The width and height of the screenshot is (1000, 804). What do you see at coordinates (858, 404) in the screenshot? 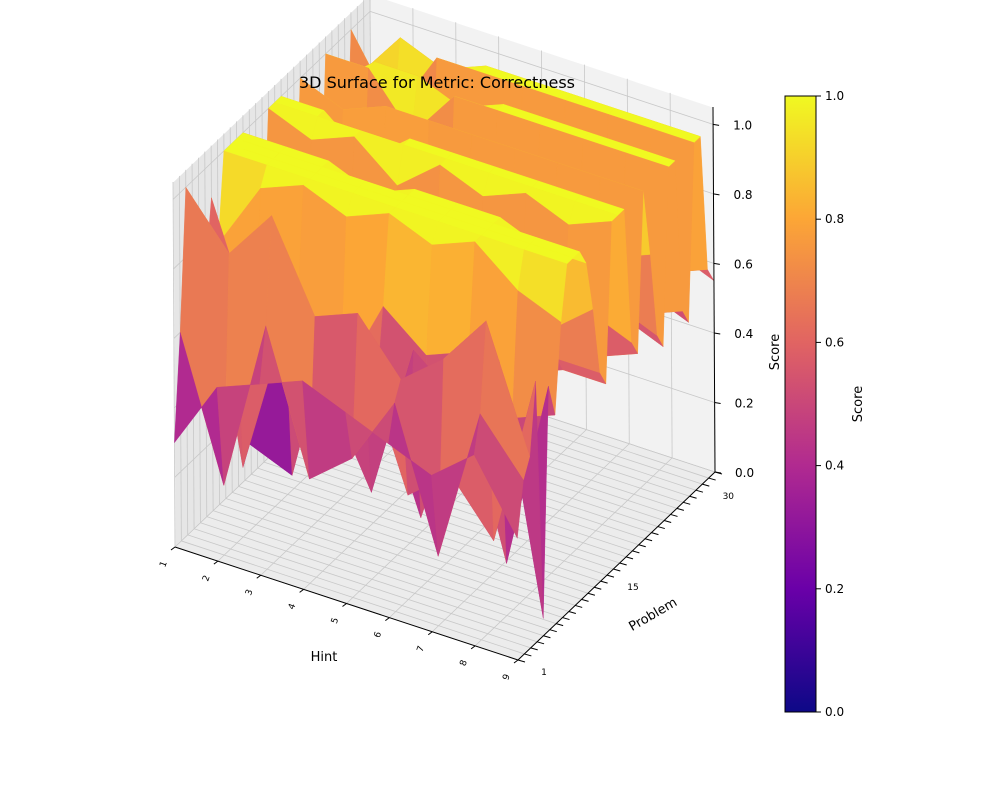
I see `colorbar-label: Score` at bounding box center [858, 404].